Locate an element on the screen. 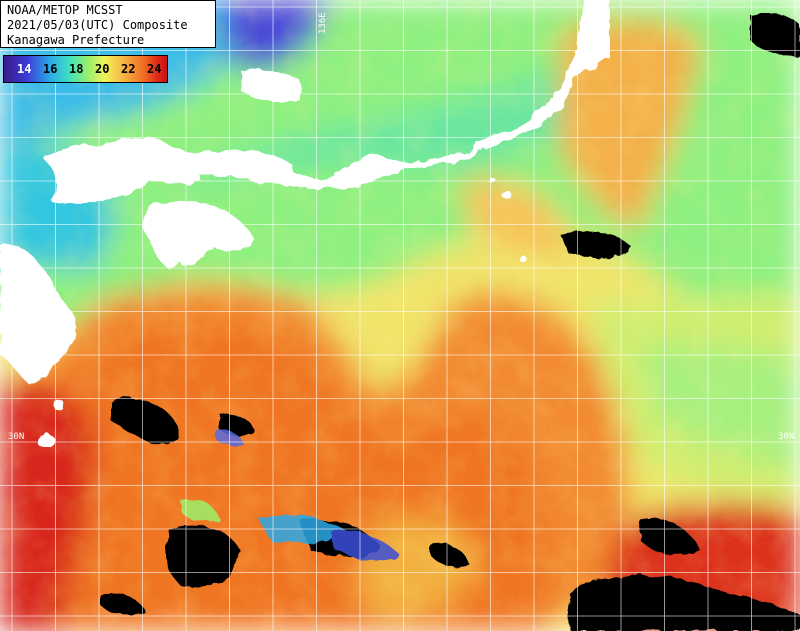  legend-tick-24: 24 is located at coordinates (154, 69).